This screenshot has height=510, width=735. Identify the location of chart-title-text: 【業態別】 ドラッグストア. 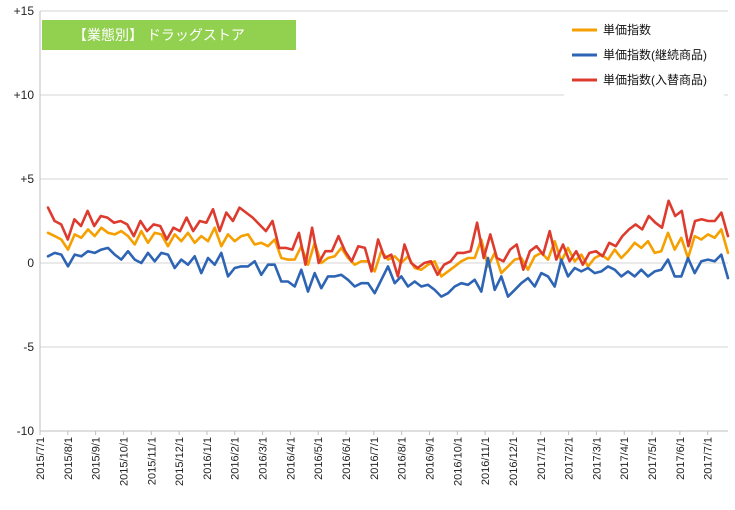
(159, 35).